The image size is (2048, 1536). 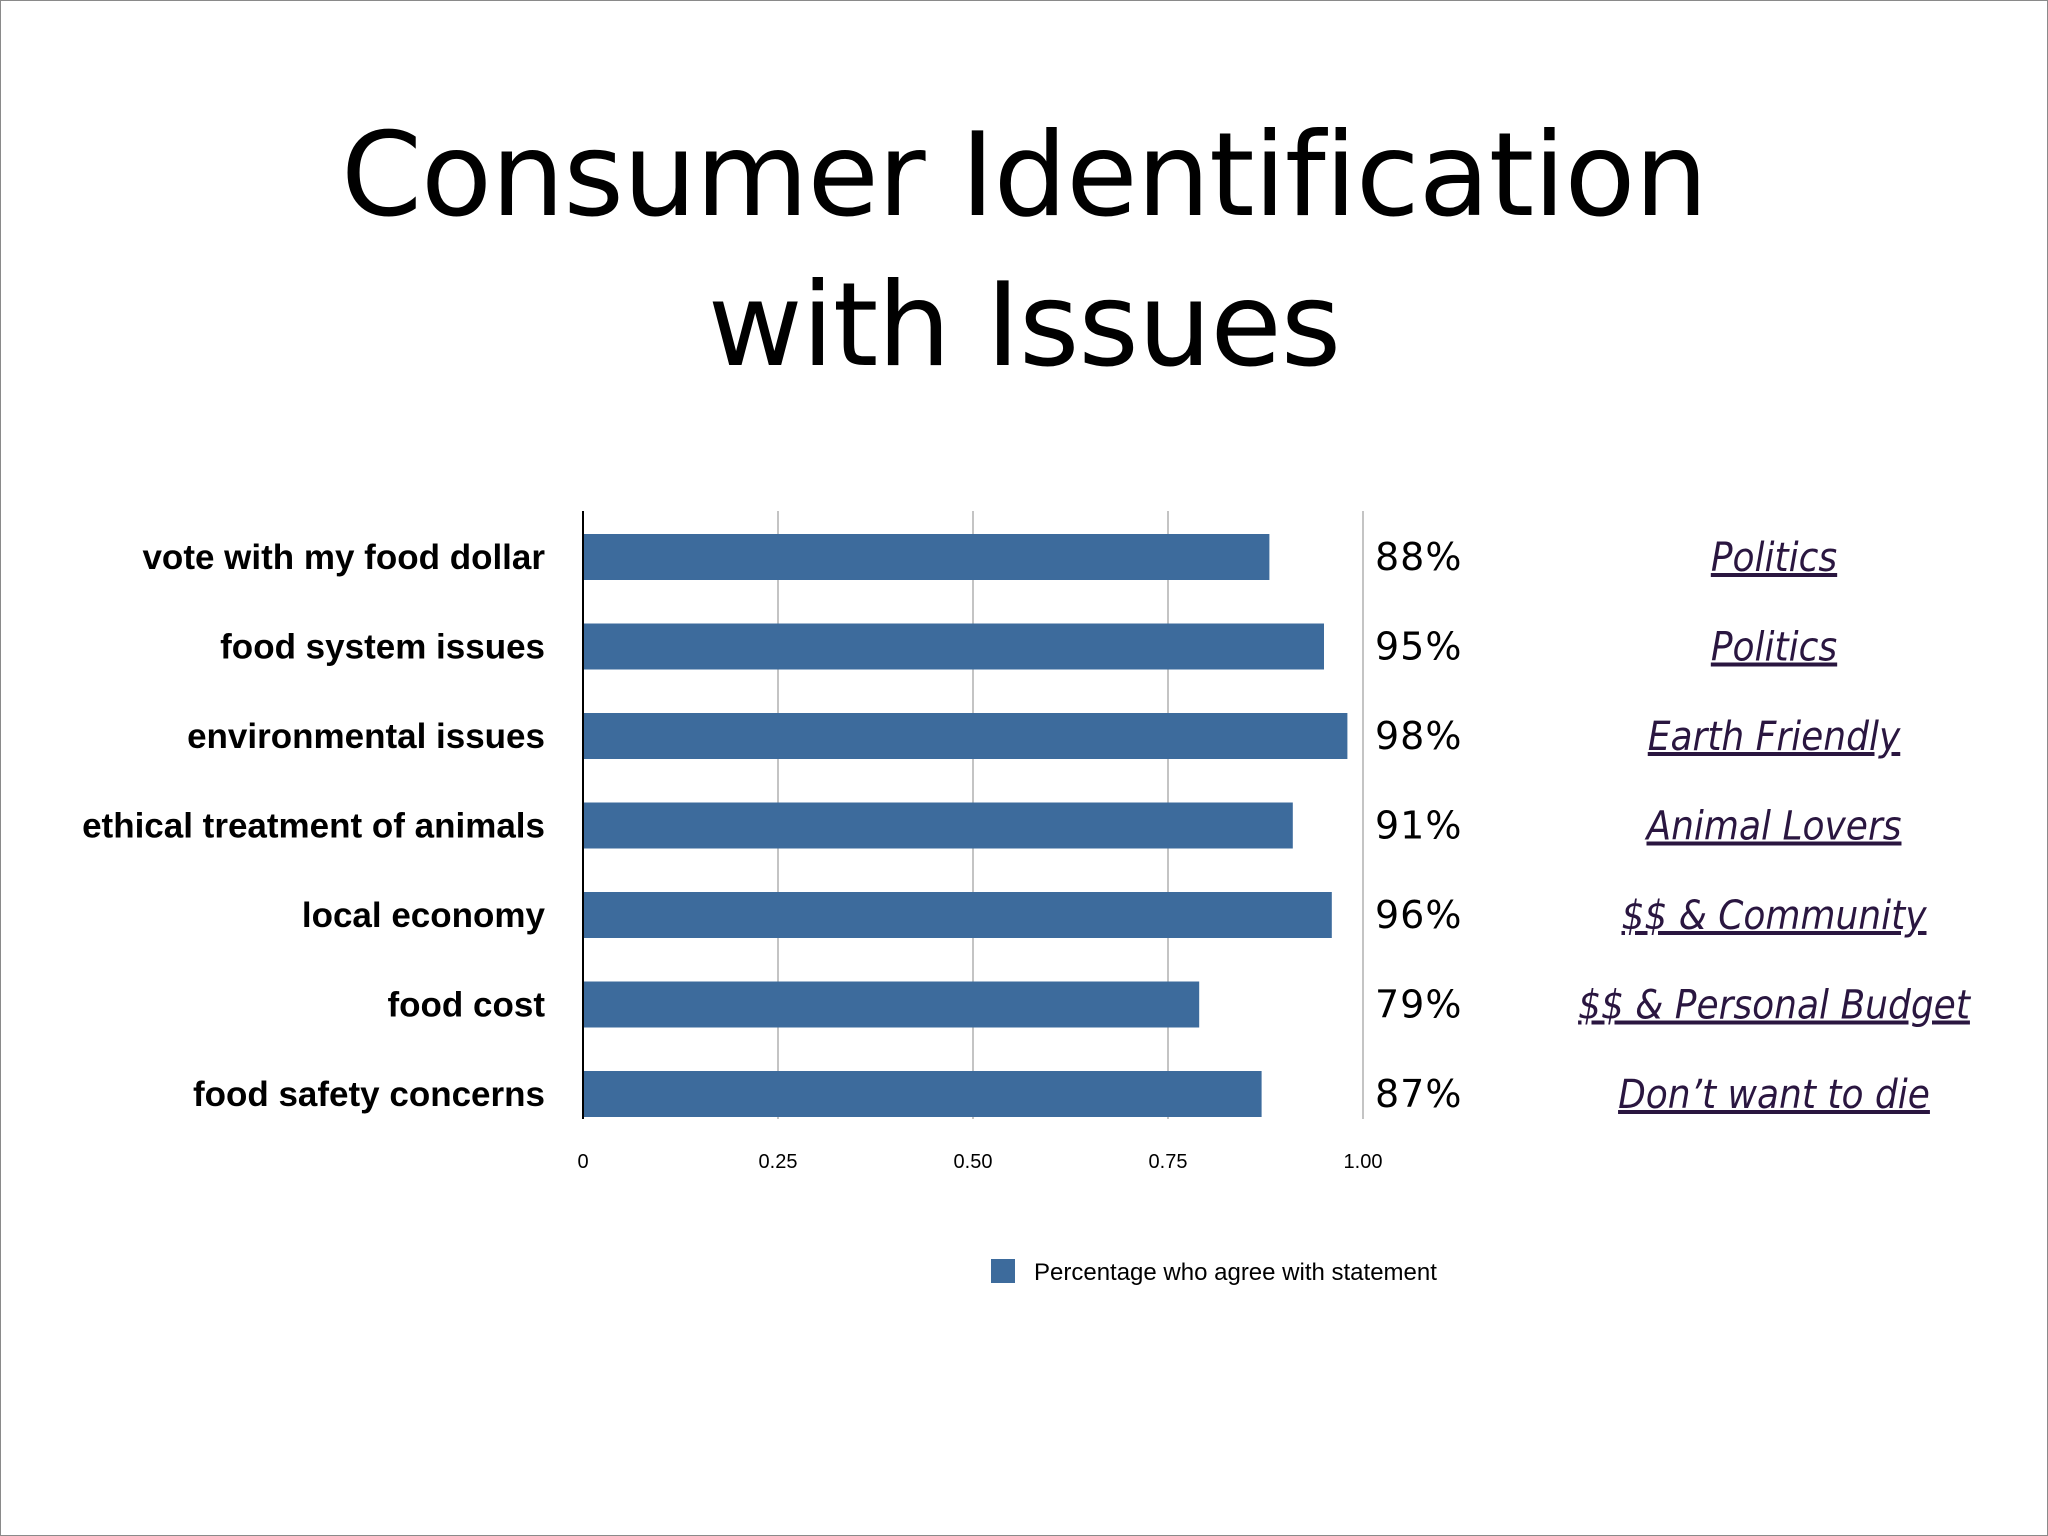 What do you see at coordinates (366, 736) in the screenshot?
I see `category-label: environmental issues` at bounding box center [366, 736].